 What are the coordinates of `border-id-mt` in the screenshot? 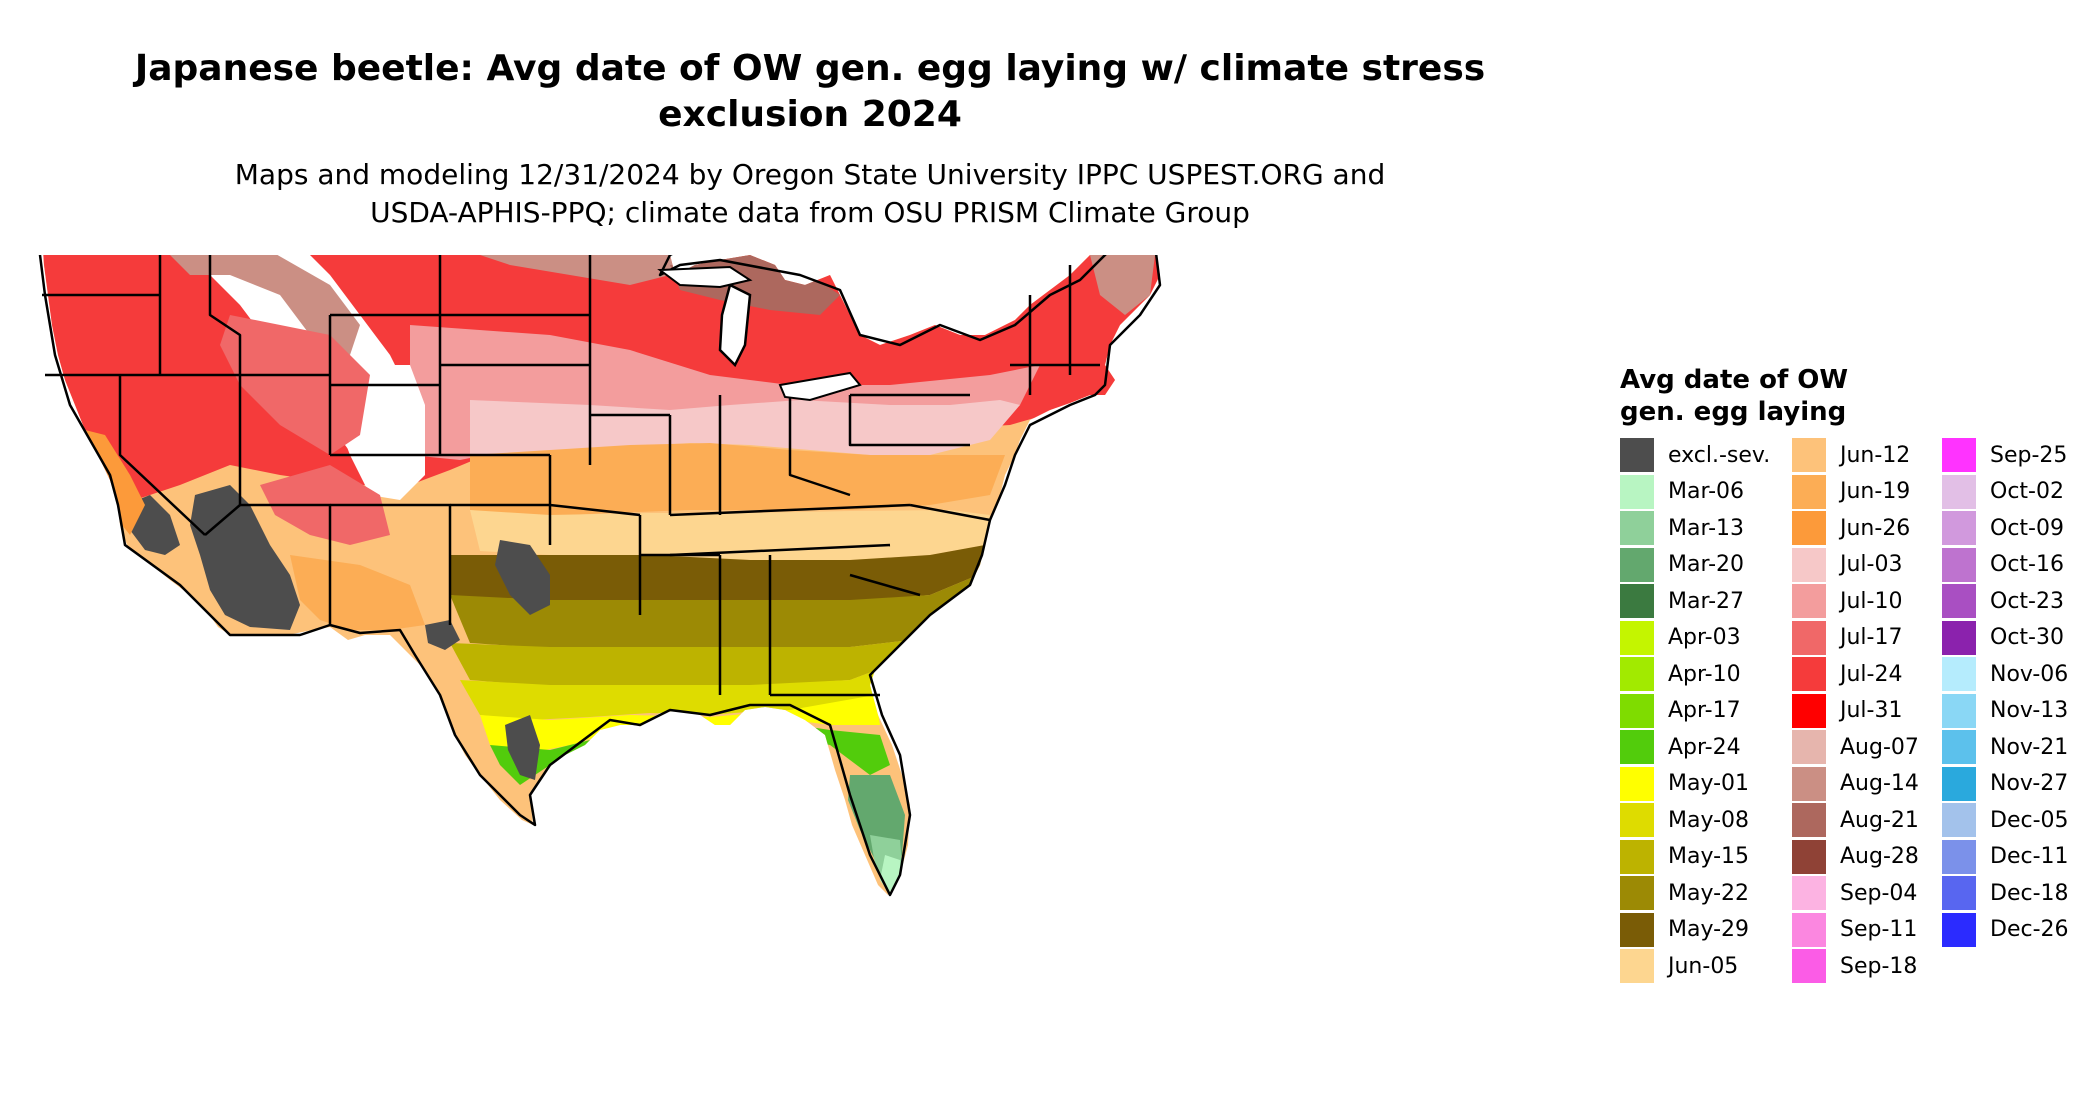 It's located at (225, 315).